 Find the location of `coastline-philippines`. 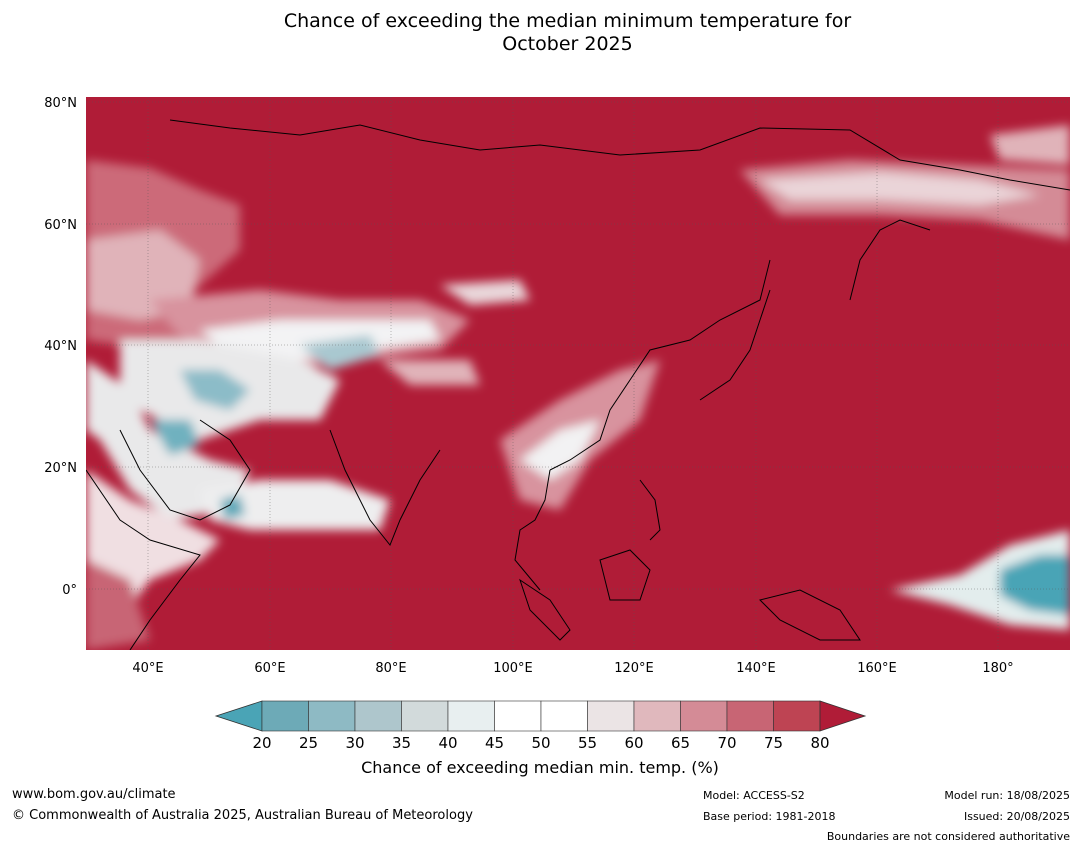

coastline-philippines is located at coordinates (650, 510).